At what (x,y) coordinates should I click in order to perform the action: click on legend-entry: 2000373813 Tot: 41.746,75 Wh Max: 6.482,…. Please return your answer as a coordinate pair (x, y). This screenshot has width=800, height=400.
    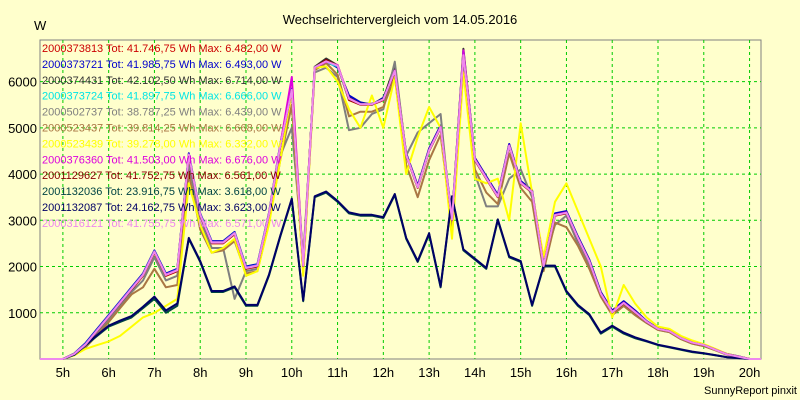
    Looking at the image, I should click on (162, 49).